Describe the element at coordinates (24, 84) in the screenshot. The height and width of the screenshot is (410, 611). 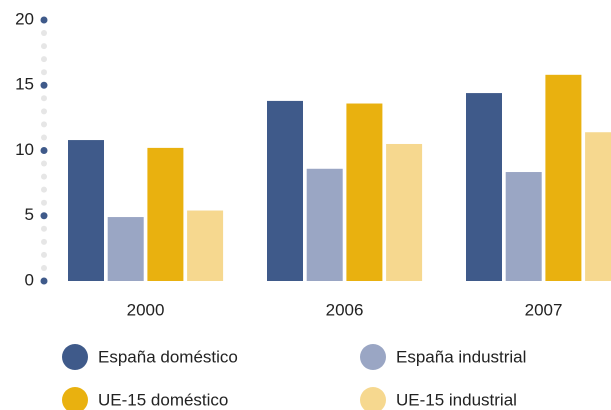
I see `y-tick-label: 15` at that location.